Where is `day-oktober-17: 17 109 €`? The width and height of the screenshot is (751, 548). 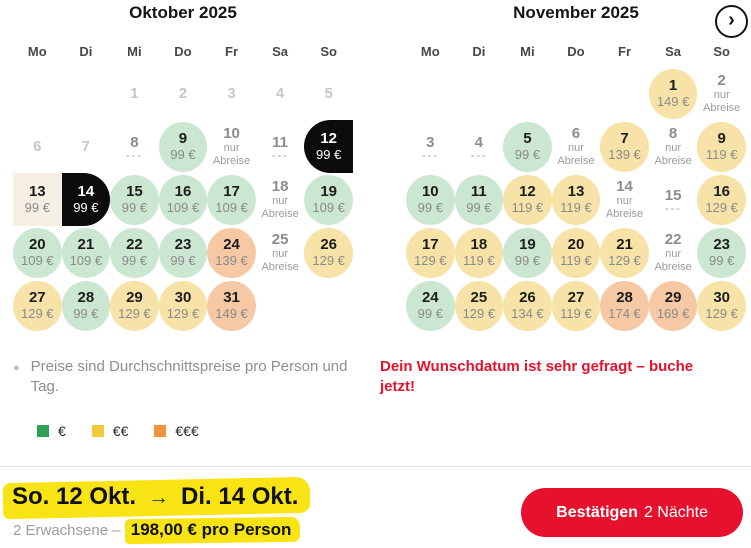 day-oktober-17: 17 109 € is located at coordinates (231, 199).